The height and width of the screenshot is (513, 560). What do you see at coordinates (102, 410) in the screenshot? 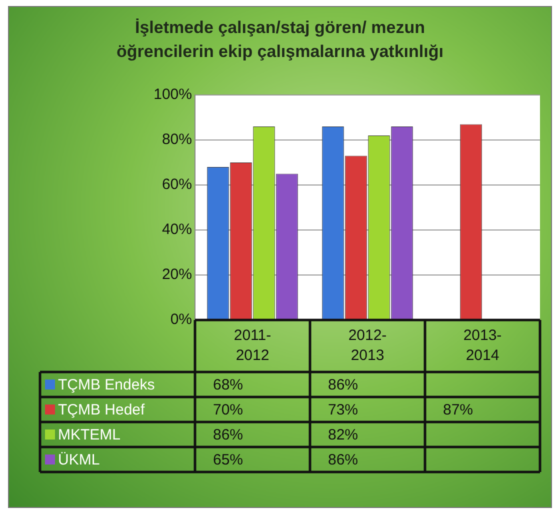
I see `legend-label: TÇMB Hedef` at bounding box center [102, 410].